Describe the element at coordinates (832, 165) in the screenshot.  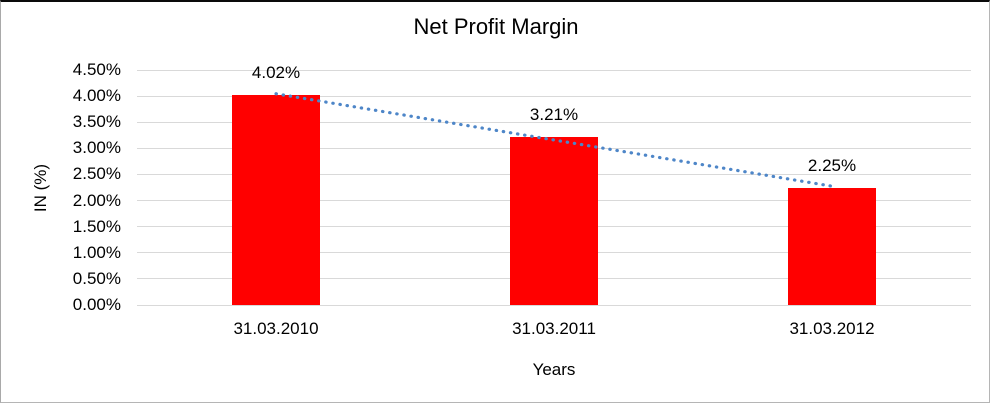
I see `data-label: 2.25%` at that location.